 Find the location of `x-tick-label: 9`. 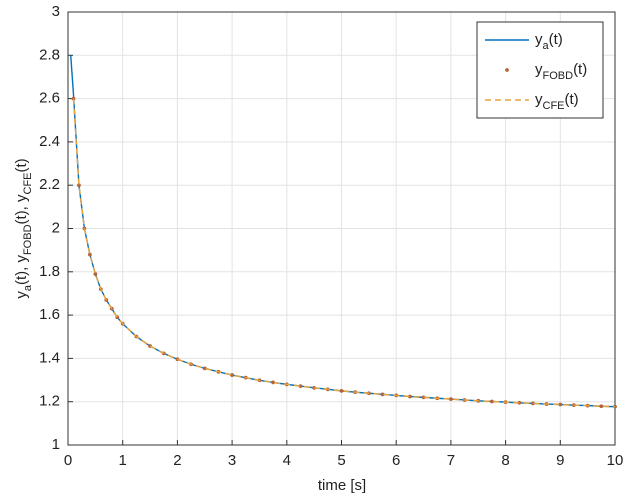

x-tick-label: 9 is located at coordinates (560, 460).